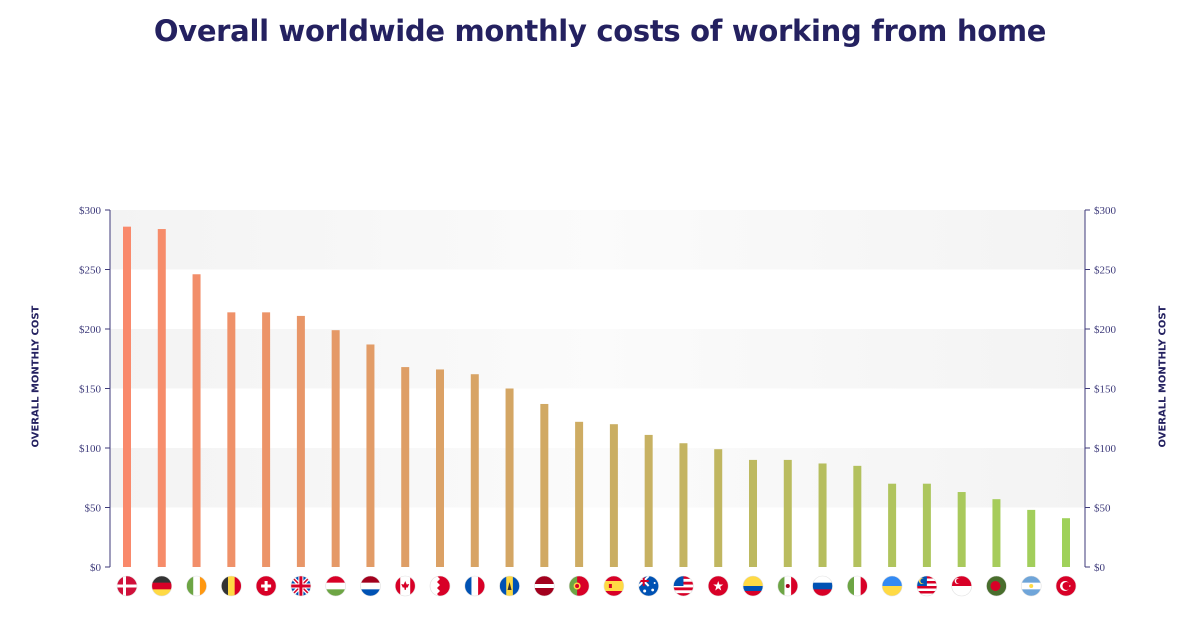  I want to click on bar-canada, so click(405, 467).